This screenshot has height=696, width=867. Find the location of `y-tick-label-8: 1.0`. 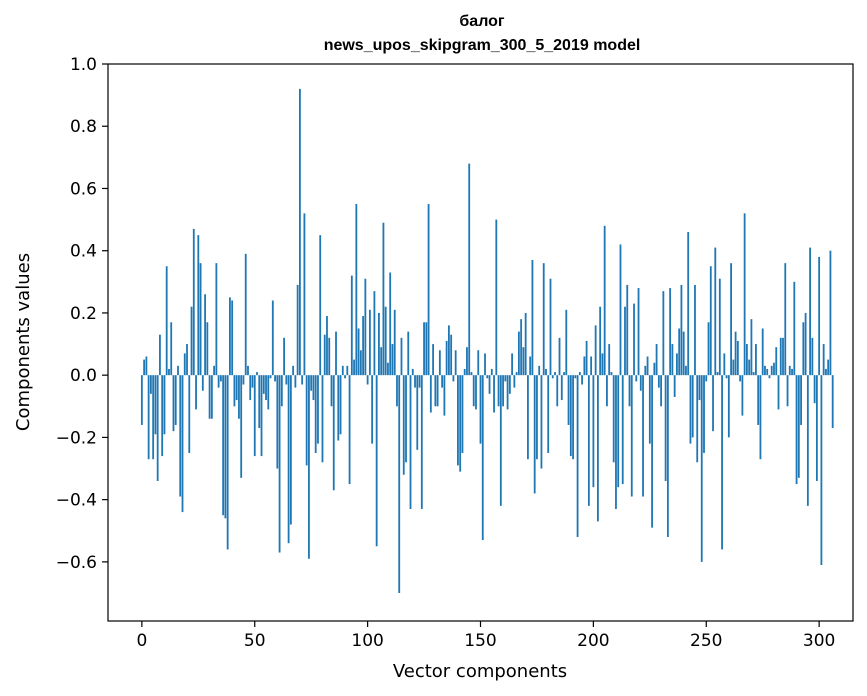

y-tick-label-8: 1.0 is located at coordinates (83, 65).